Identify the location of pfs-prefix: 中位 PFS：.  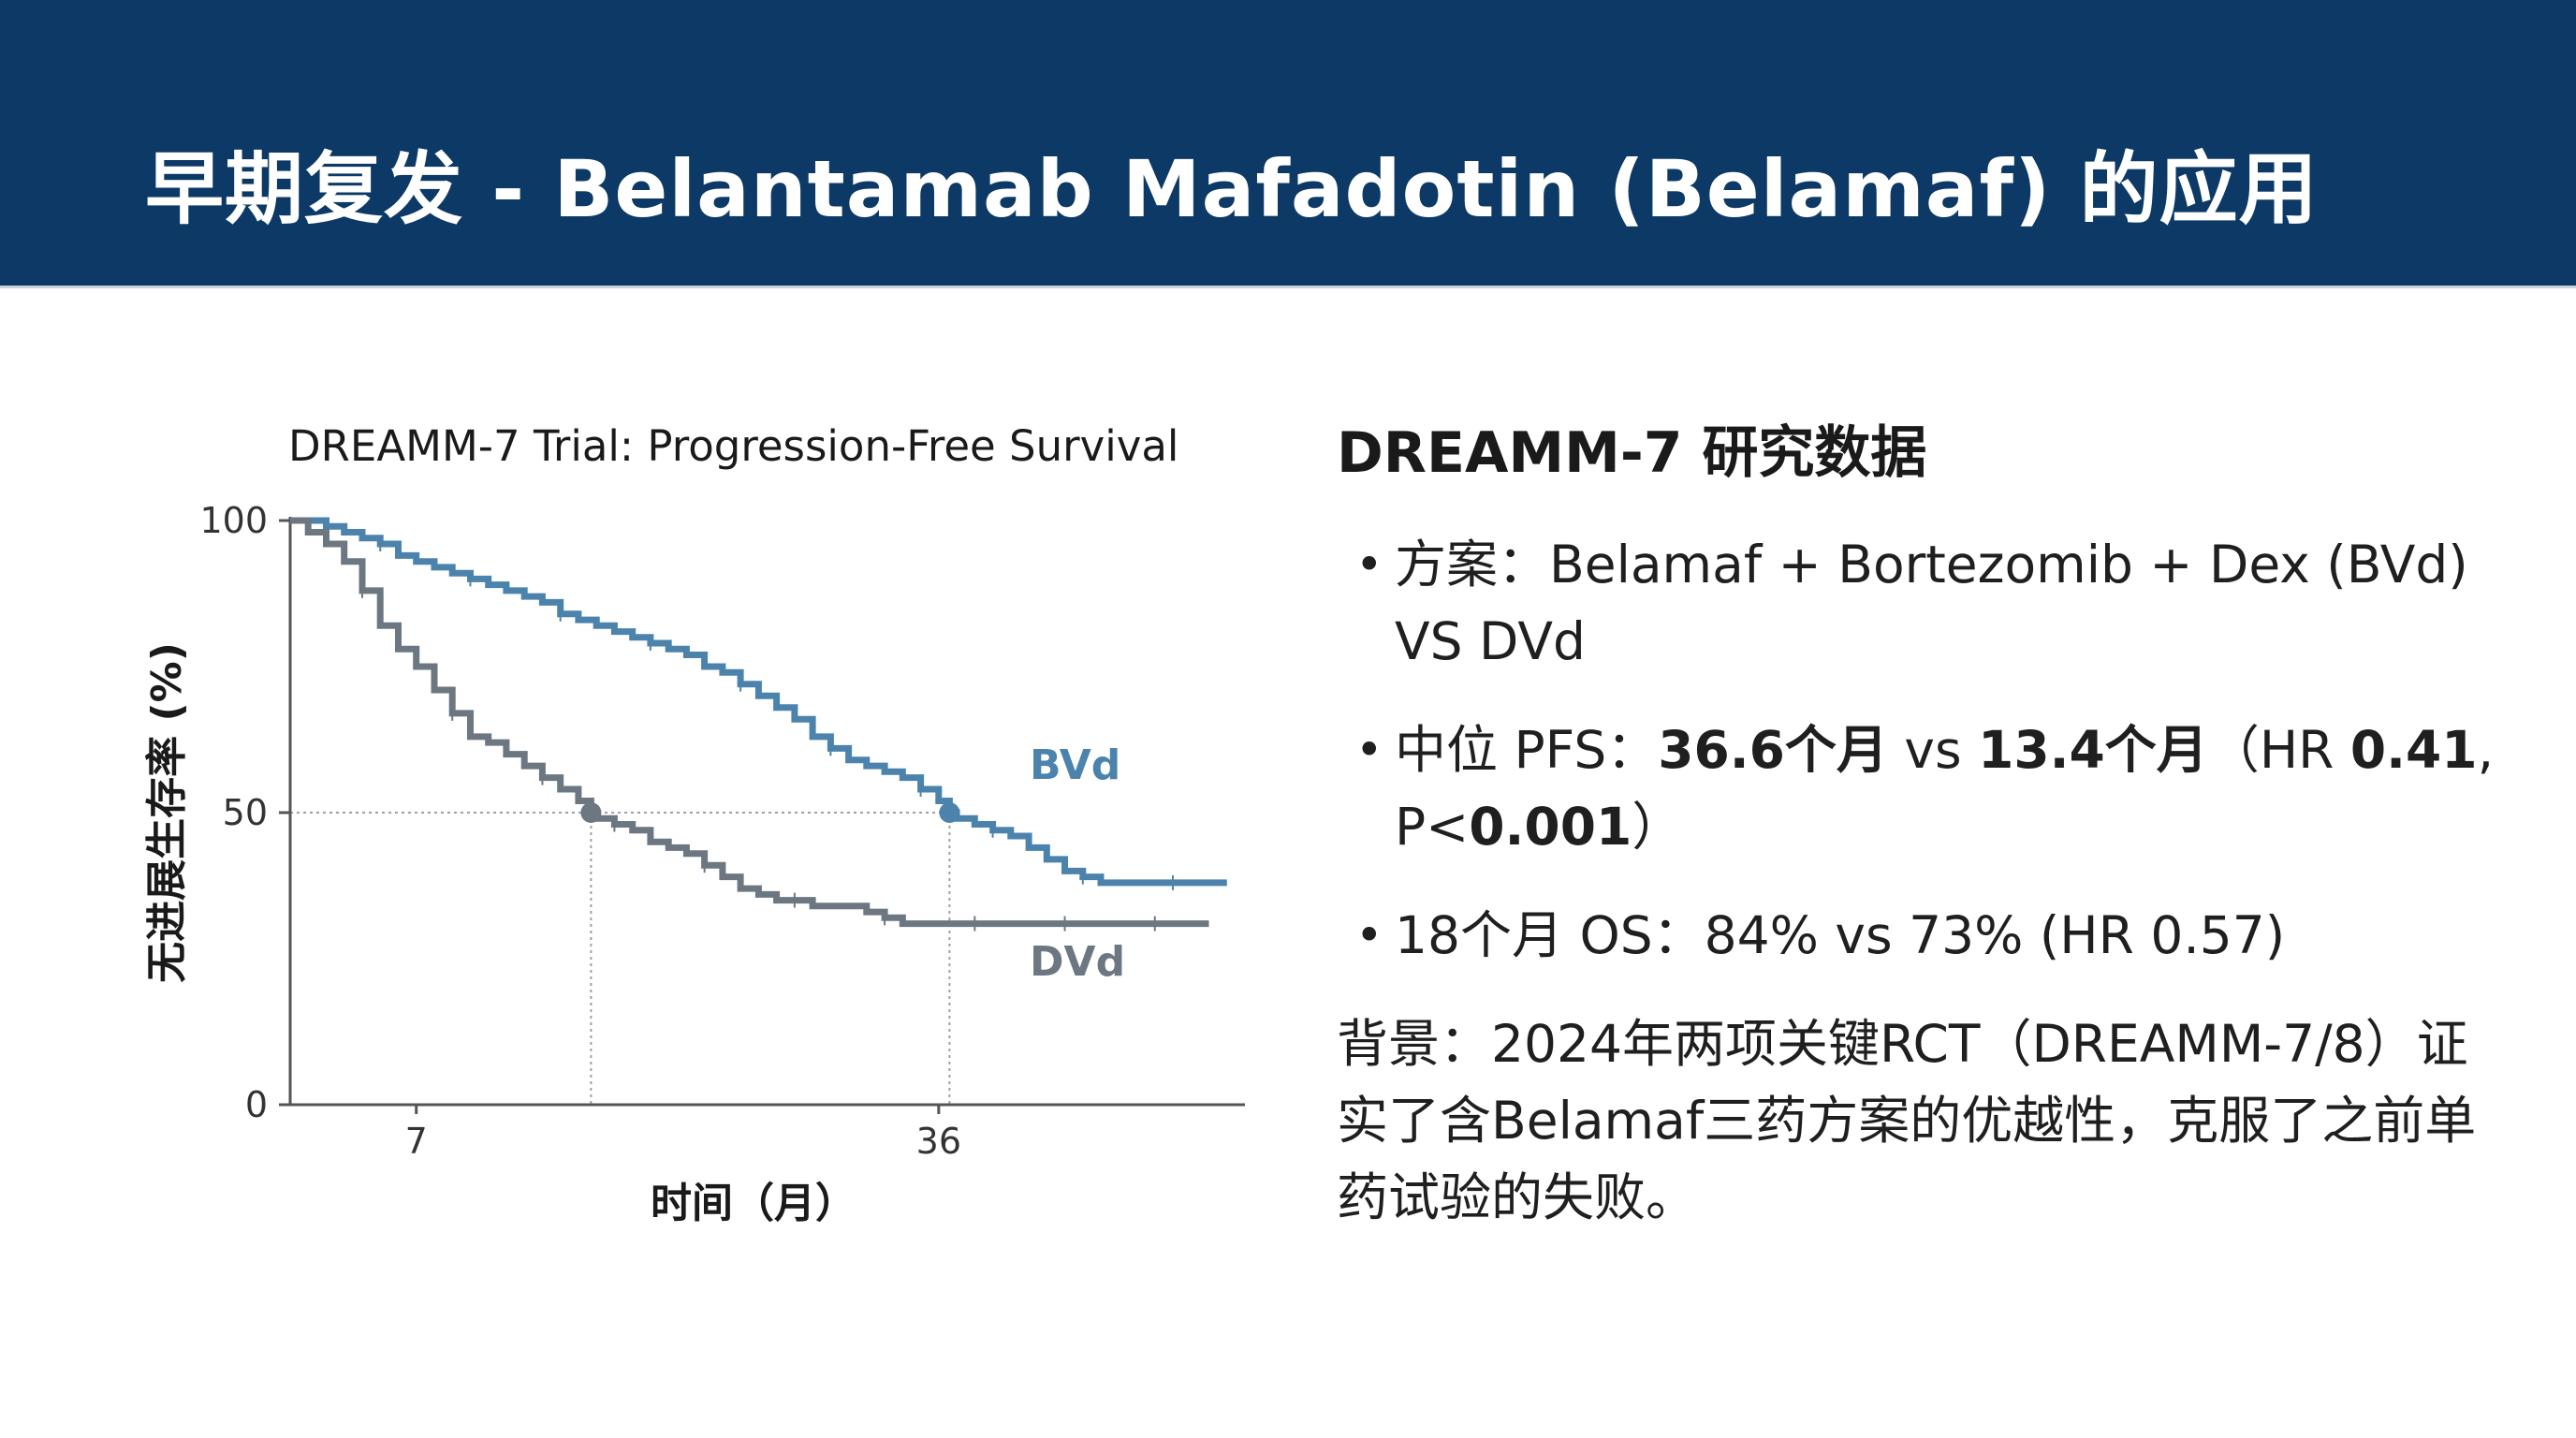
(1527, 750).